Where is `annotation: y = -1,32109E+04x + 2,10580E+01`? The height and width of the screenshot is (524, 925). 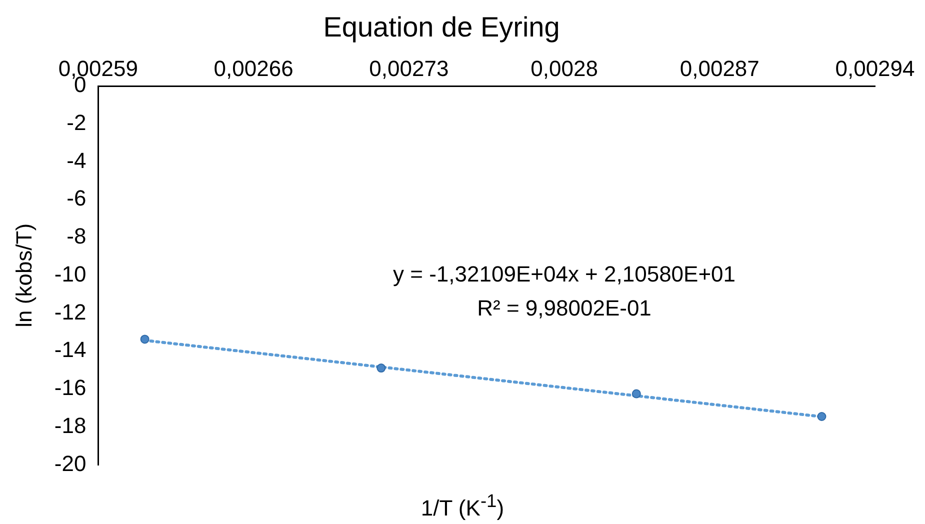 annotation: y = -1,32109E+04x + 2,10580E+01 is located at coordinates (564, 273).